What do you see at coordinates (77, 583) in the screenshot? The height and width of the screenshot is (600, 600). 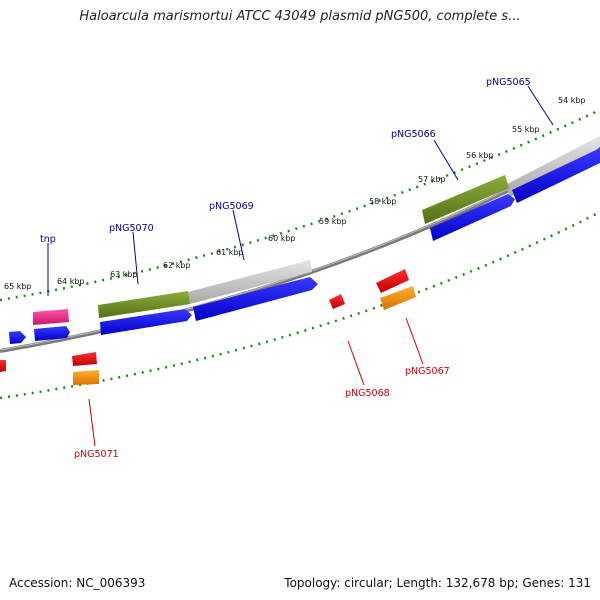 I see `accession-text: Accession: NC_006393` at bounding box center [77, 583].